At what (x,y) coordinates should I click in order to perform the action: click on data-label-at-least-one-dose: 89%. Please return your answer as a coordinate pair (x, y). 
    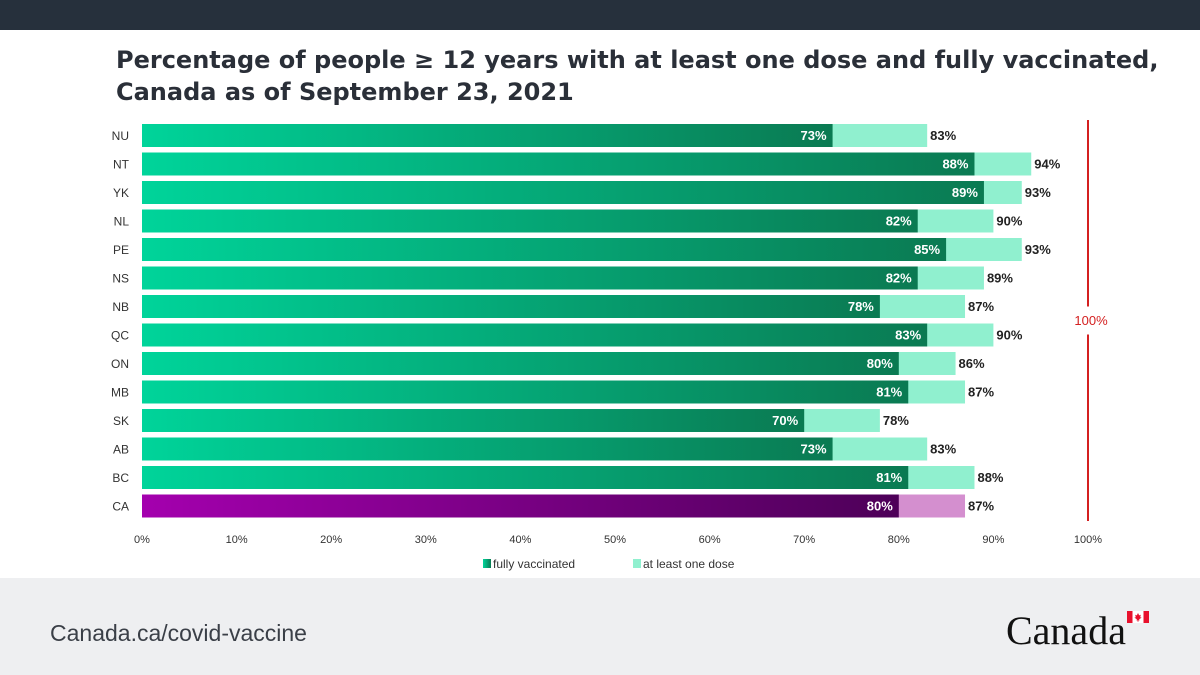
    Looking at the image, I should click on (1000, 278).